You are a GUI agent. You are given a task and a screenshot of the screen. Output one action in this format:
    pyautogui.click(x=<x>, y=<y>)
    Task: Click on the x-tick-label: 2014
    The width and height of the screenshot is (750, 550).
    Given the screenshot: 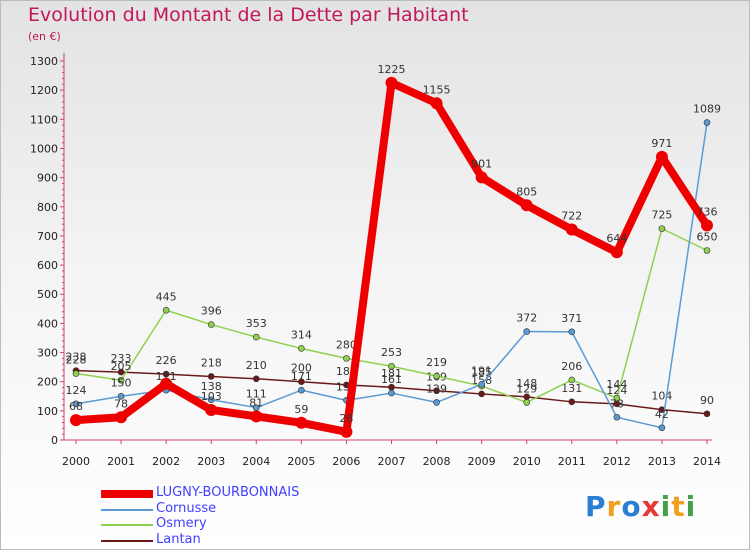 What is the action you would take?
    pyautogui.click(x=707, y=461)
    